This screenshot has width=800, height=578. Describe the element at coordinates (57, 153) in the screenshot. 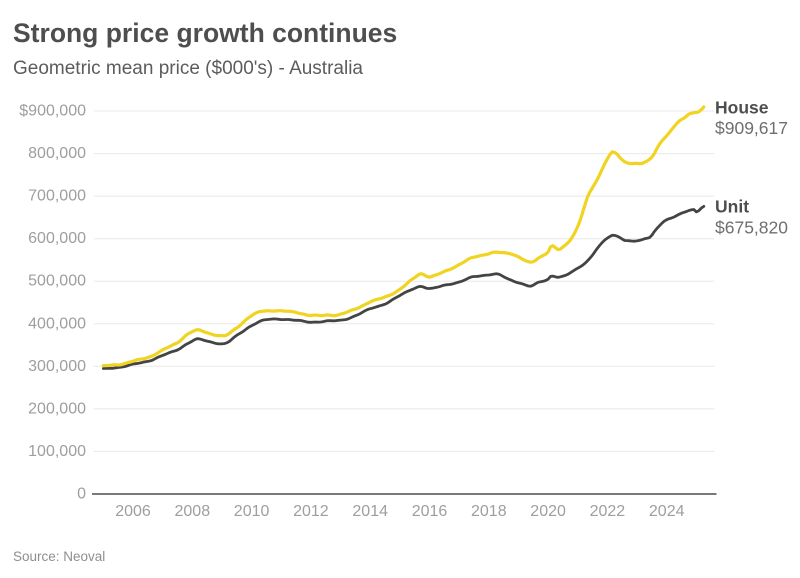

I see `svg-text: 800,000` at that location.